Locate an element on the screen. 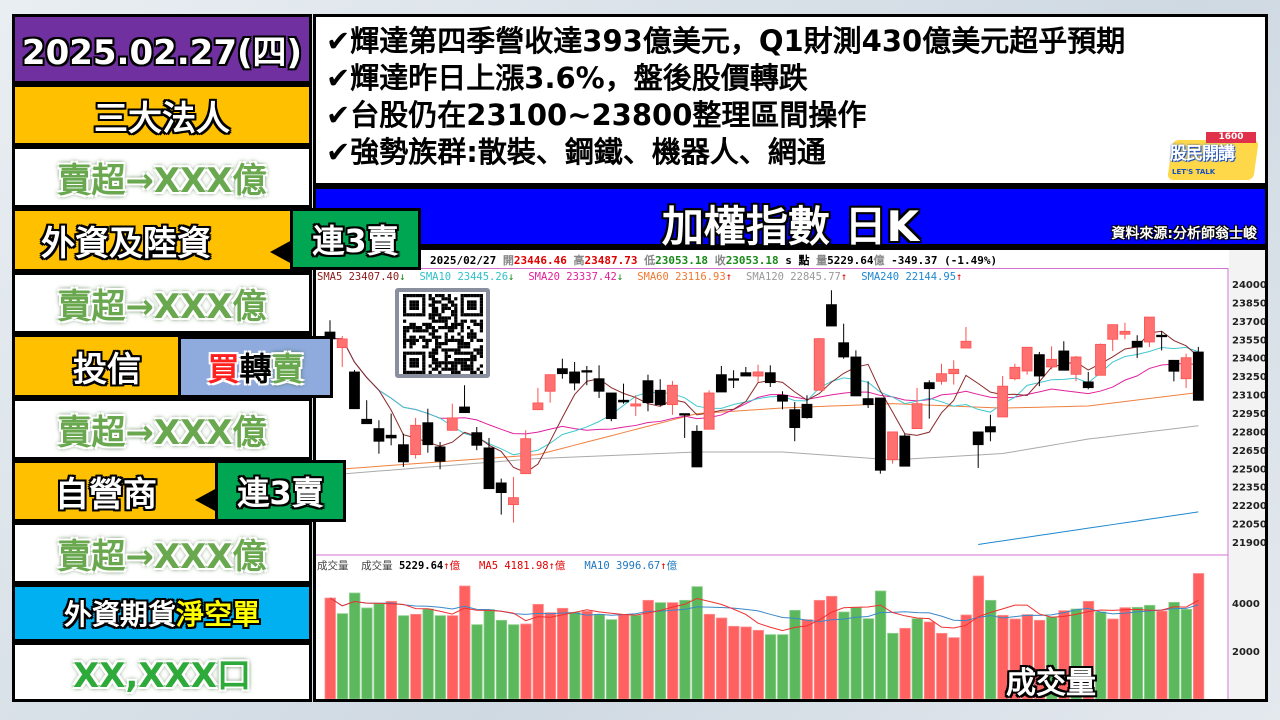 The width and height of the screenshot is (1280, 720). y-tick-label: 22200 is located at coordinates (1248, 506).